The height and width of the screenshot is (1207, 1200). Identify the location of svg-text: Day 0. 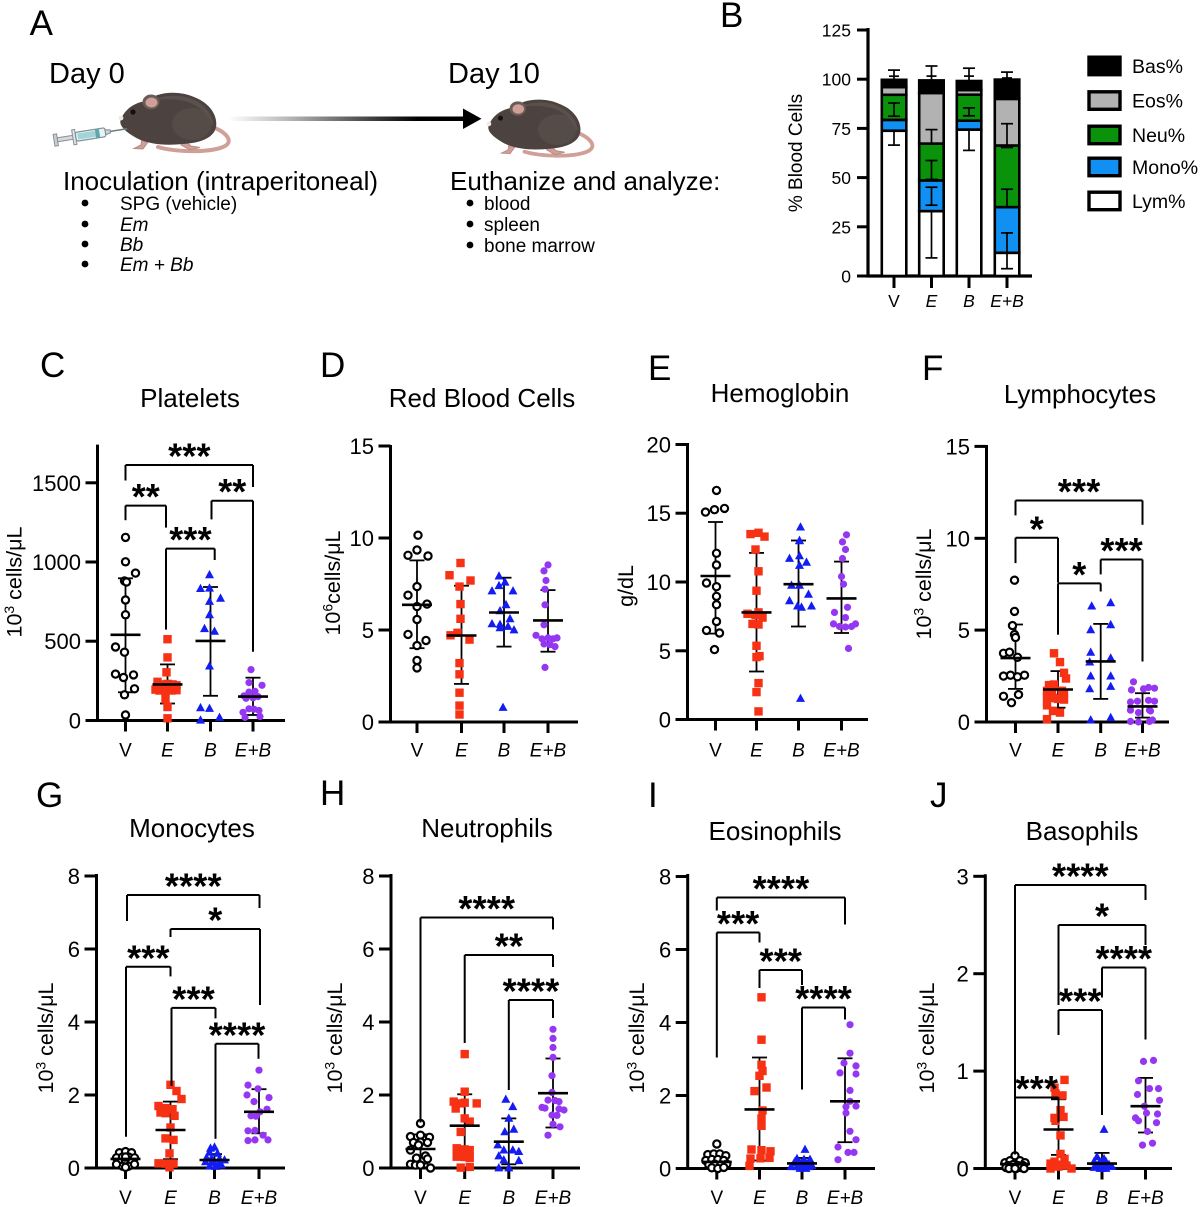
(87, 74).